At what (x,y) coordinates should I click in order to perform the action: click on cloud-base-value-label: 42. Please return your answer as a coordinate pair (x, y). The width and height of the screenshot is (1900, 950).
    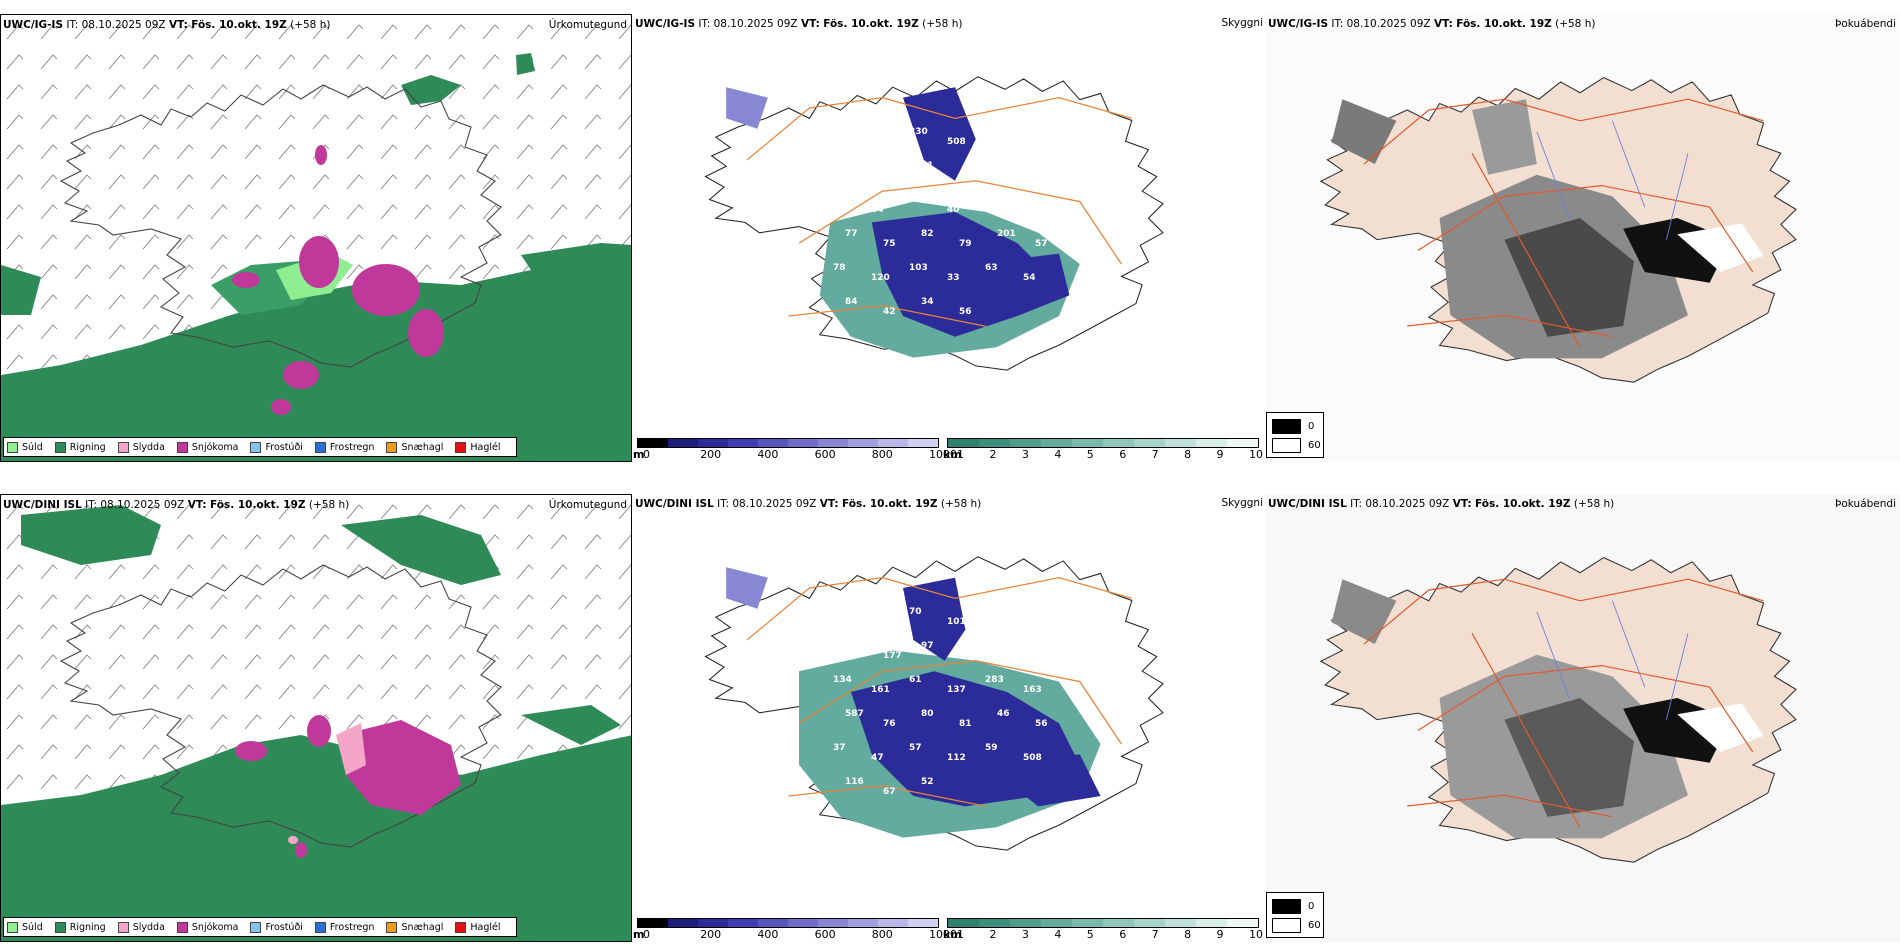
    Looking at the image, I should click on (889, 312).